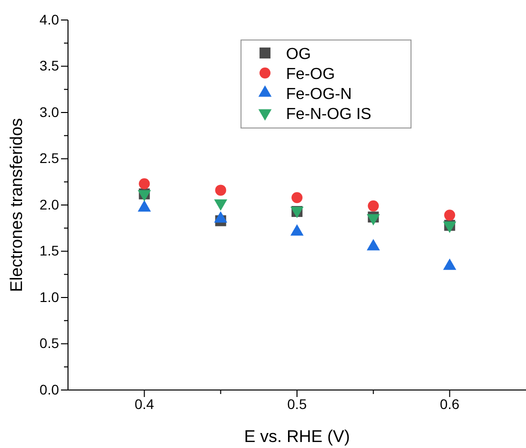  What do you see at coordinates (50, 66) in the screenshot?
I see `y-tick-label: 3.5` at bounding box center [50, 66].